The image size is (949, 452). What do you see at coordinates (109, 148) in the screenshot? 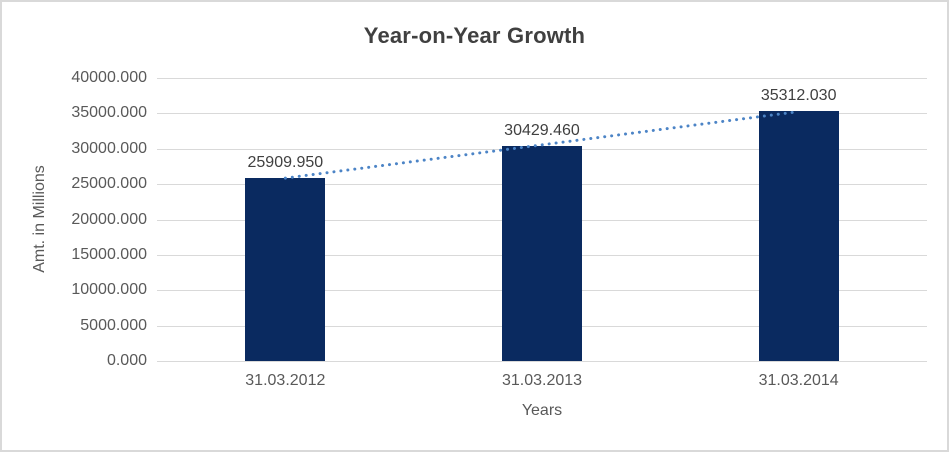
I see `y-tick-label: 30000.000` at bounding box center [109, 148].